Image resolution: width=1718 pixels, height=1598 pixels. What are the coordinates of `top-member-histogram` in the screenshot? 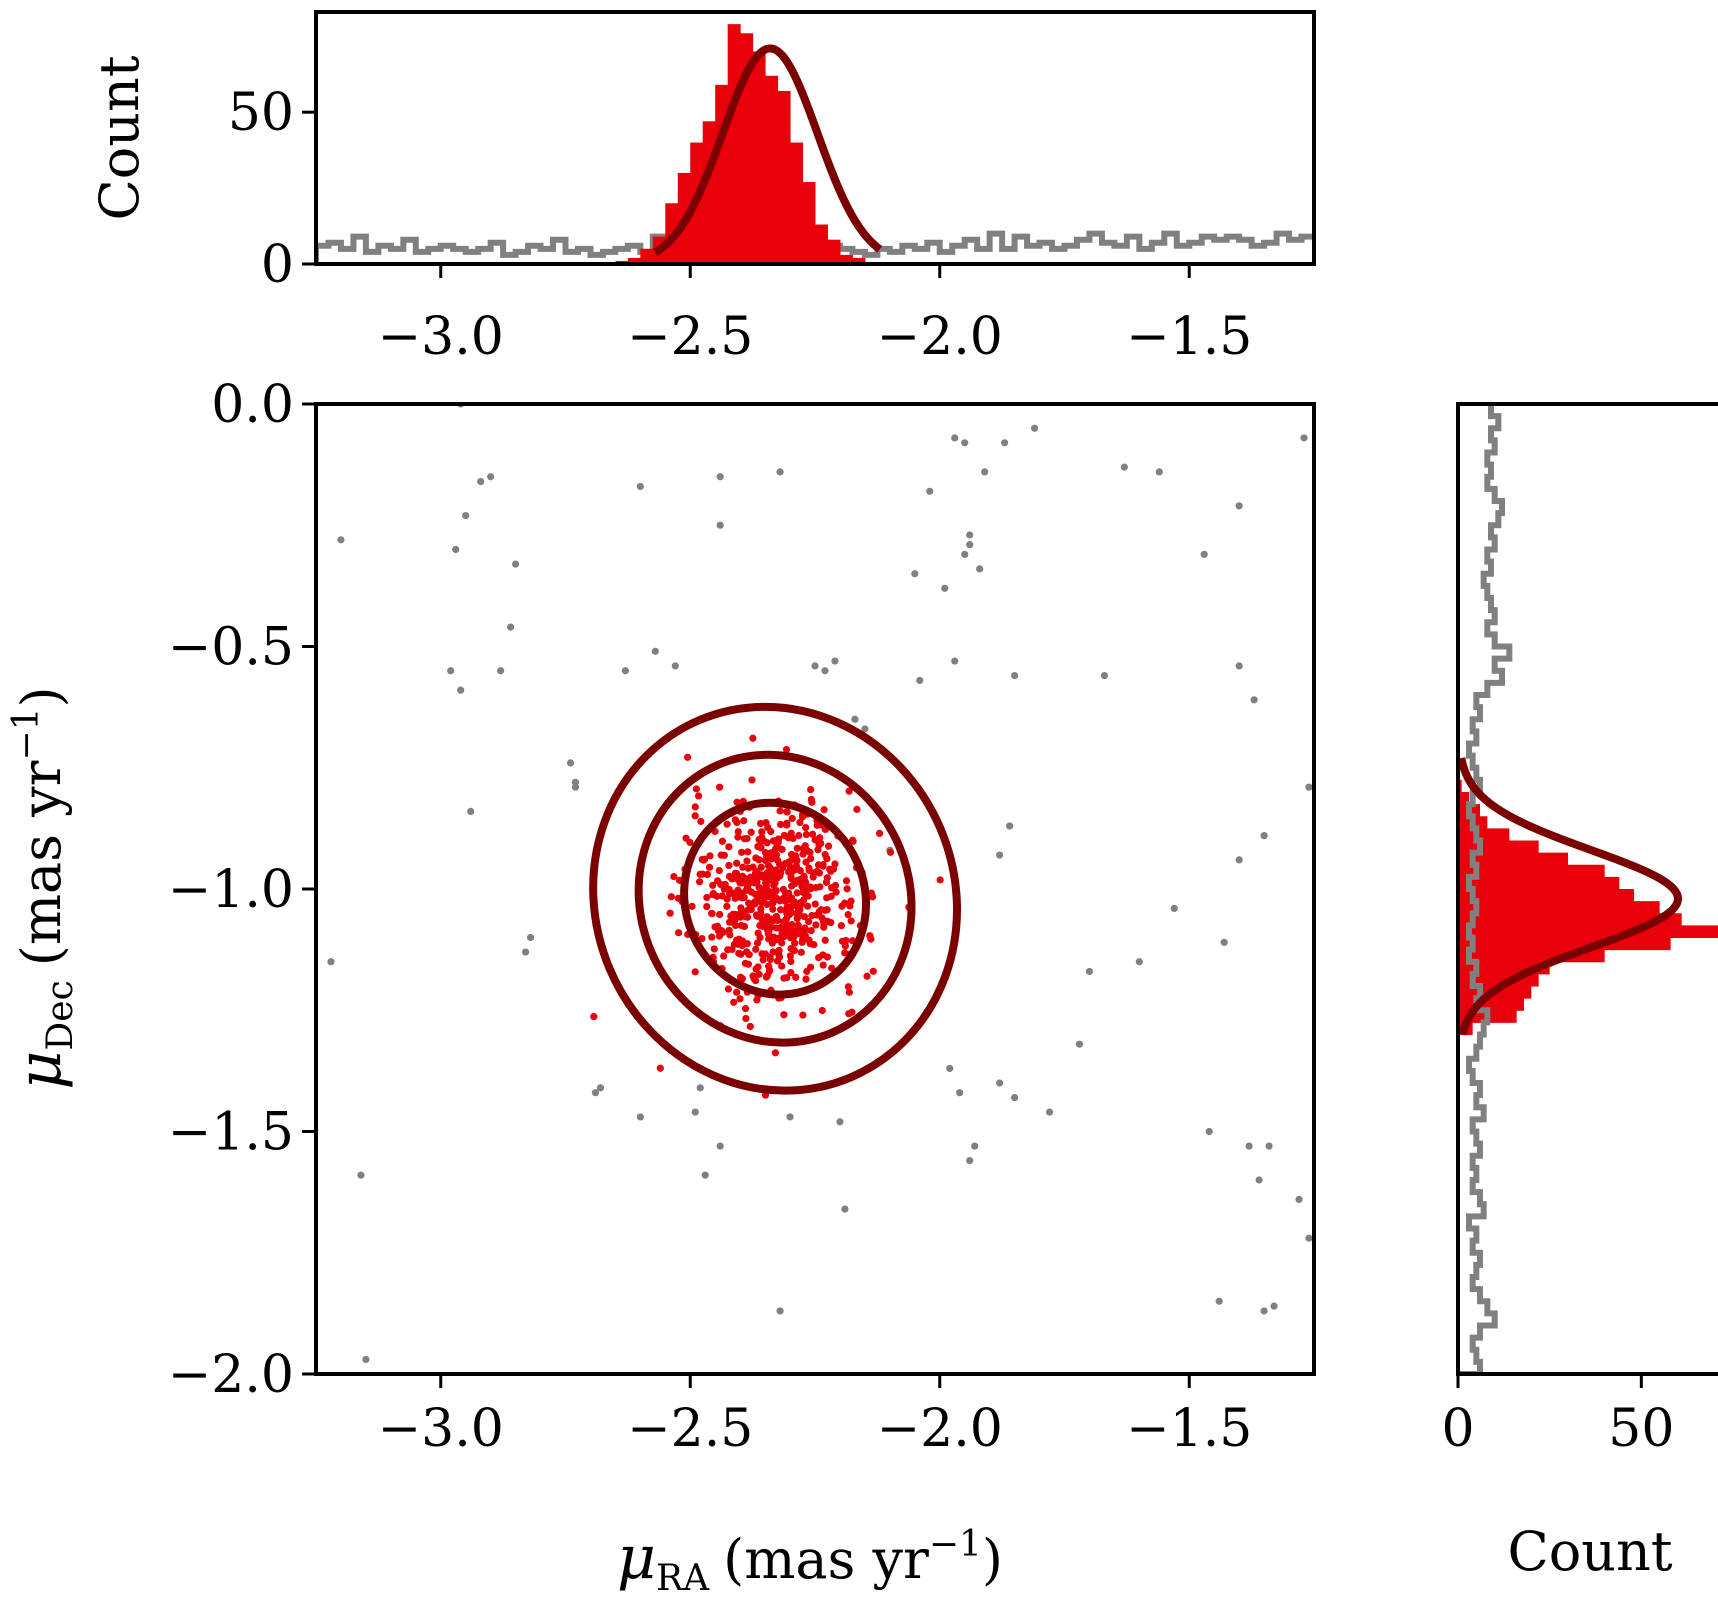 It's located at (740, 144).